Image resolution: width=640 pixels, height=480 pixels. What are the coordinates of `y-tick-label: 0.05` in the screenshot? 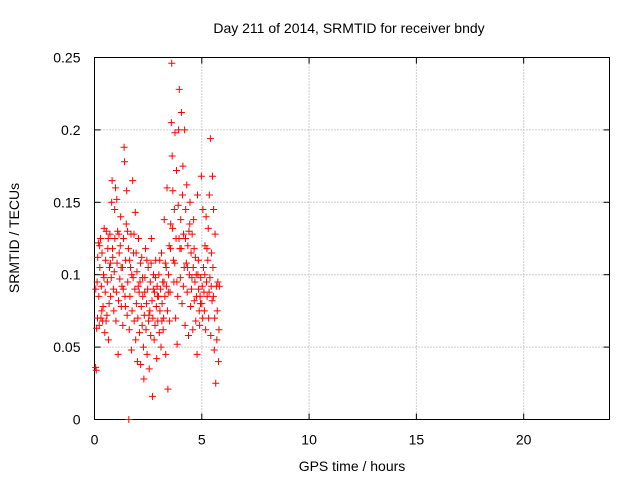 It's located at (66, 347).